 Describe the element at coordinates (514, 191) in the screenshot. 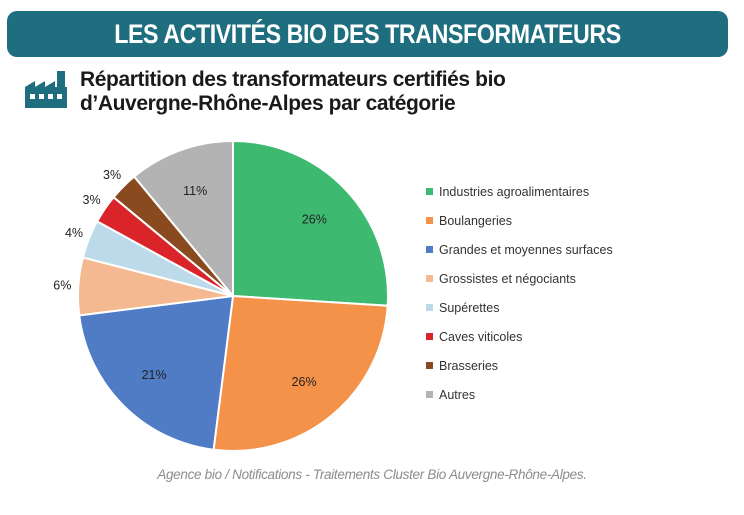

I see `legend-label: Industries agroalimentaires` at that location.